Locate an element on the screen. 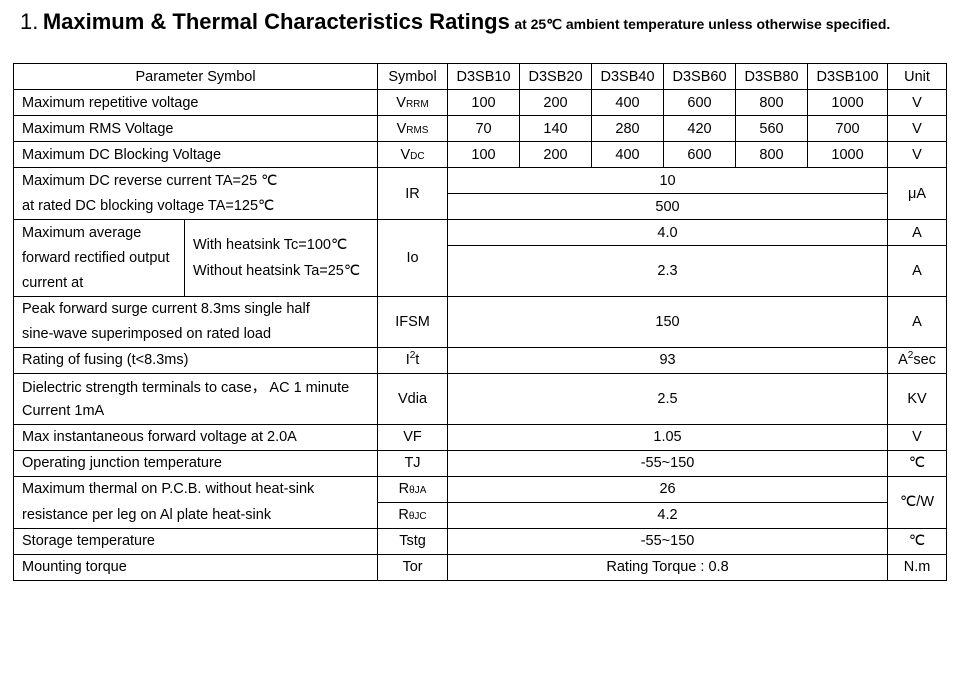  value-cell: 26 is located at coordinates (668, 489).